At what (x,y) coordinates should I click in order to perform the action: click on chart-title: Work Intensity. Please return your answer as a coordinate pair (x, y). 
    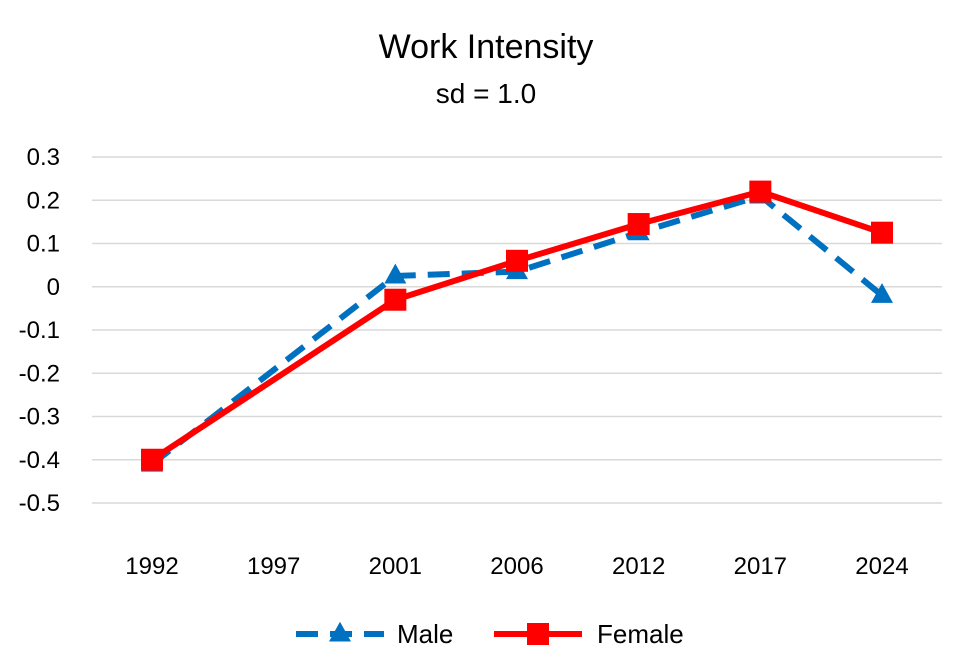
    Looking at the image, I should click on (486, 47).